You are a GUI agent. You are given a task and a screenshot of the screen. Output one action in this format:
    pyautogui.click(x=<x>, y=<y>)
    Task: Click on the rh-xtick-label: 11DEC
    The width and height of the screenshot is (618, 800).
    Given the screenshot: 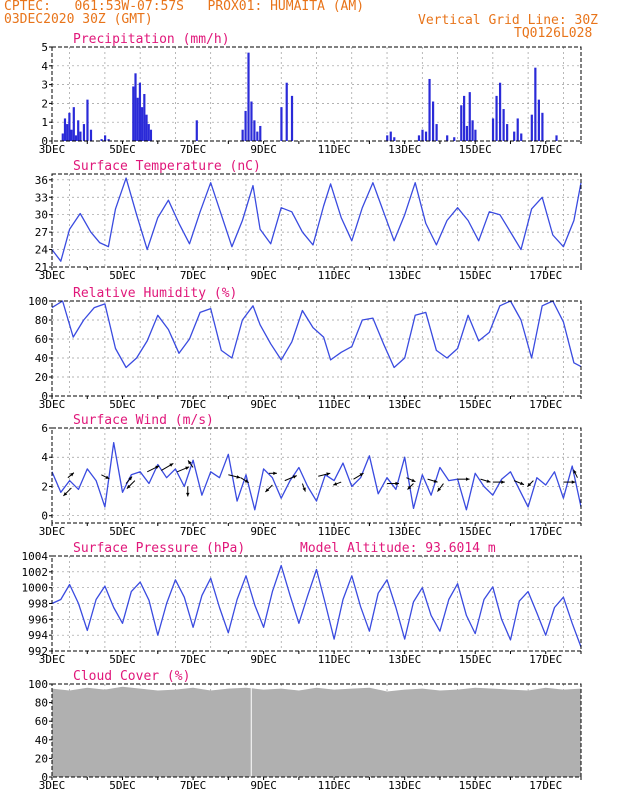 What is the action you would take?
    pyautogui.click(x=334, y=404)
    